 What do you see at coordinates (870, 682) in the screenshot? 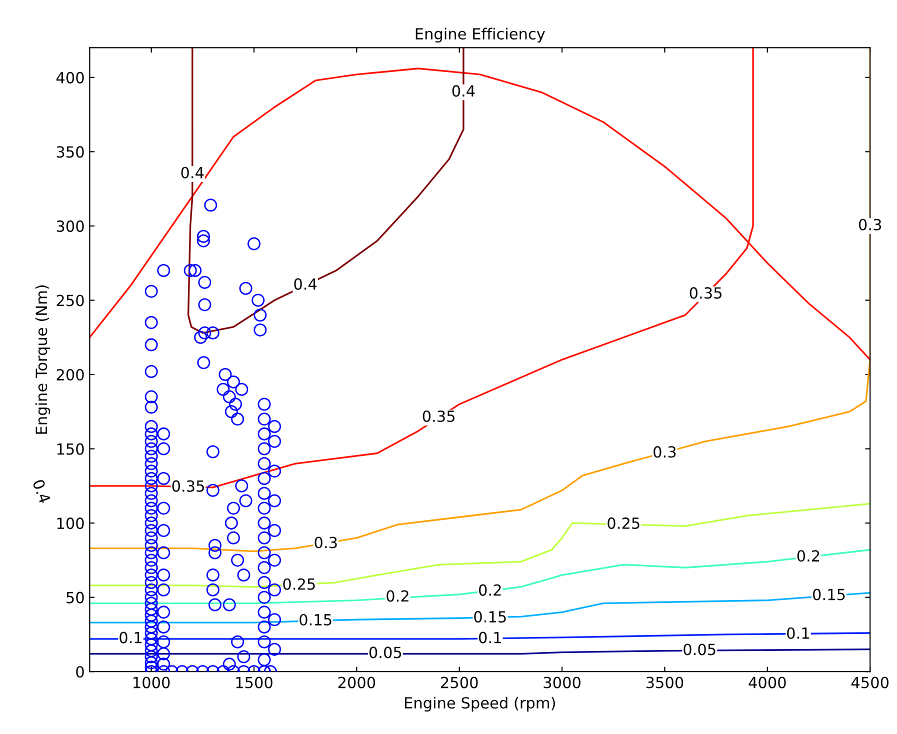
I see `x-tick-label: 4500` at bounding box center [870, 682].